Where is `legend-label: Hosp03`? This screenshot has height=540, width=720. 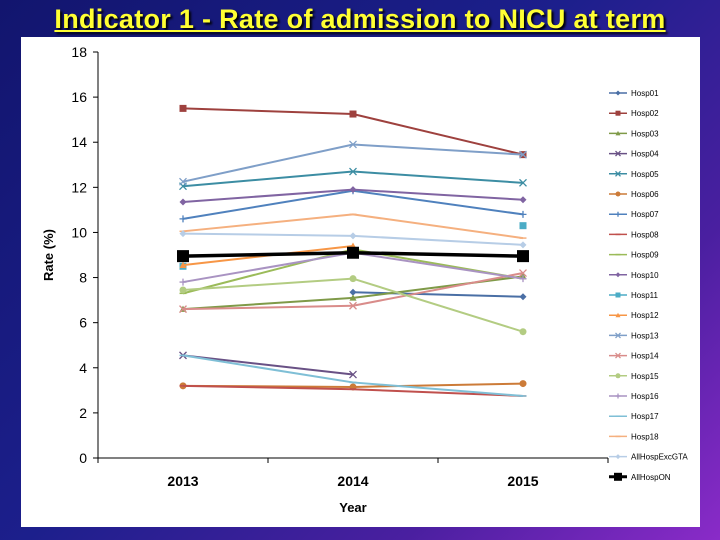
legend-label: Hosp03 is located at coordinates (645, 133).